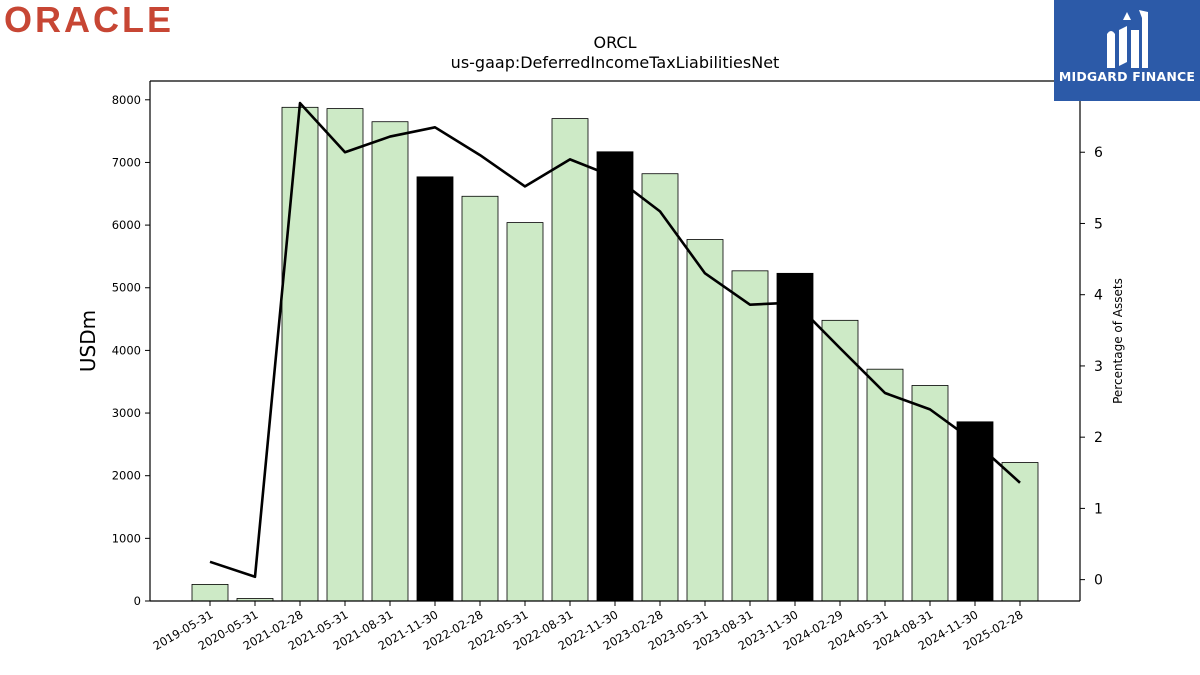 The height and width of the screenshot is (675, 1200). Describe the element at coordinates (88, 341) in the screenshot. I see `y-axis-label: USDm` at that location.